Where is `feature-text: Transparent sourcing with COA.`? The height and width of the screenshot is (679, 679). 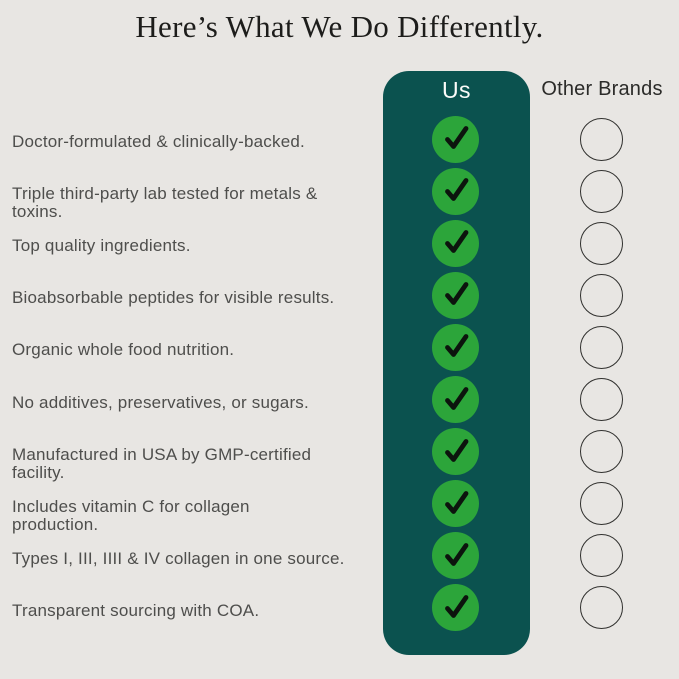
feature-text: Transparent sourcing with COA. is located at coordinates (136, 610).